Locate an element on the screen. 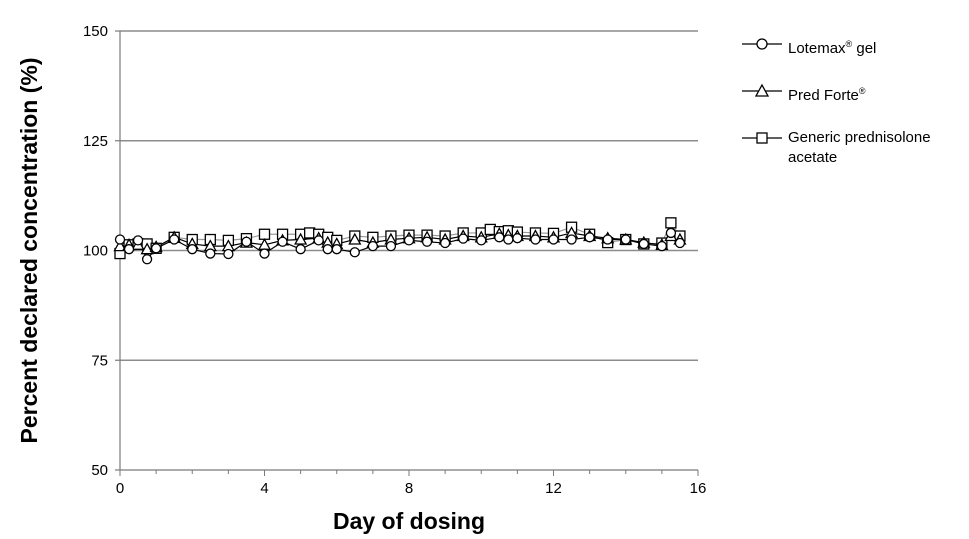  legend-item-generic-prednisolone: Generic prednisolone acetate is located at coordinates (852, 148).